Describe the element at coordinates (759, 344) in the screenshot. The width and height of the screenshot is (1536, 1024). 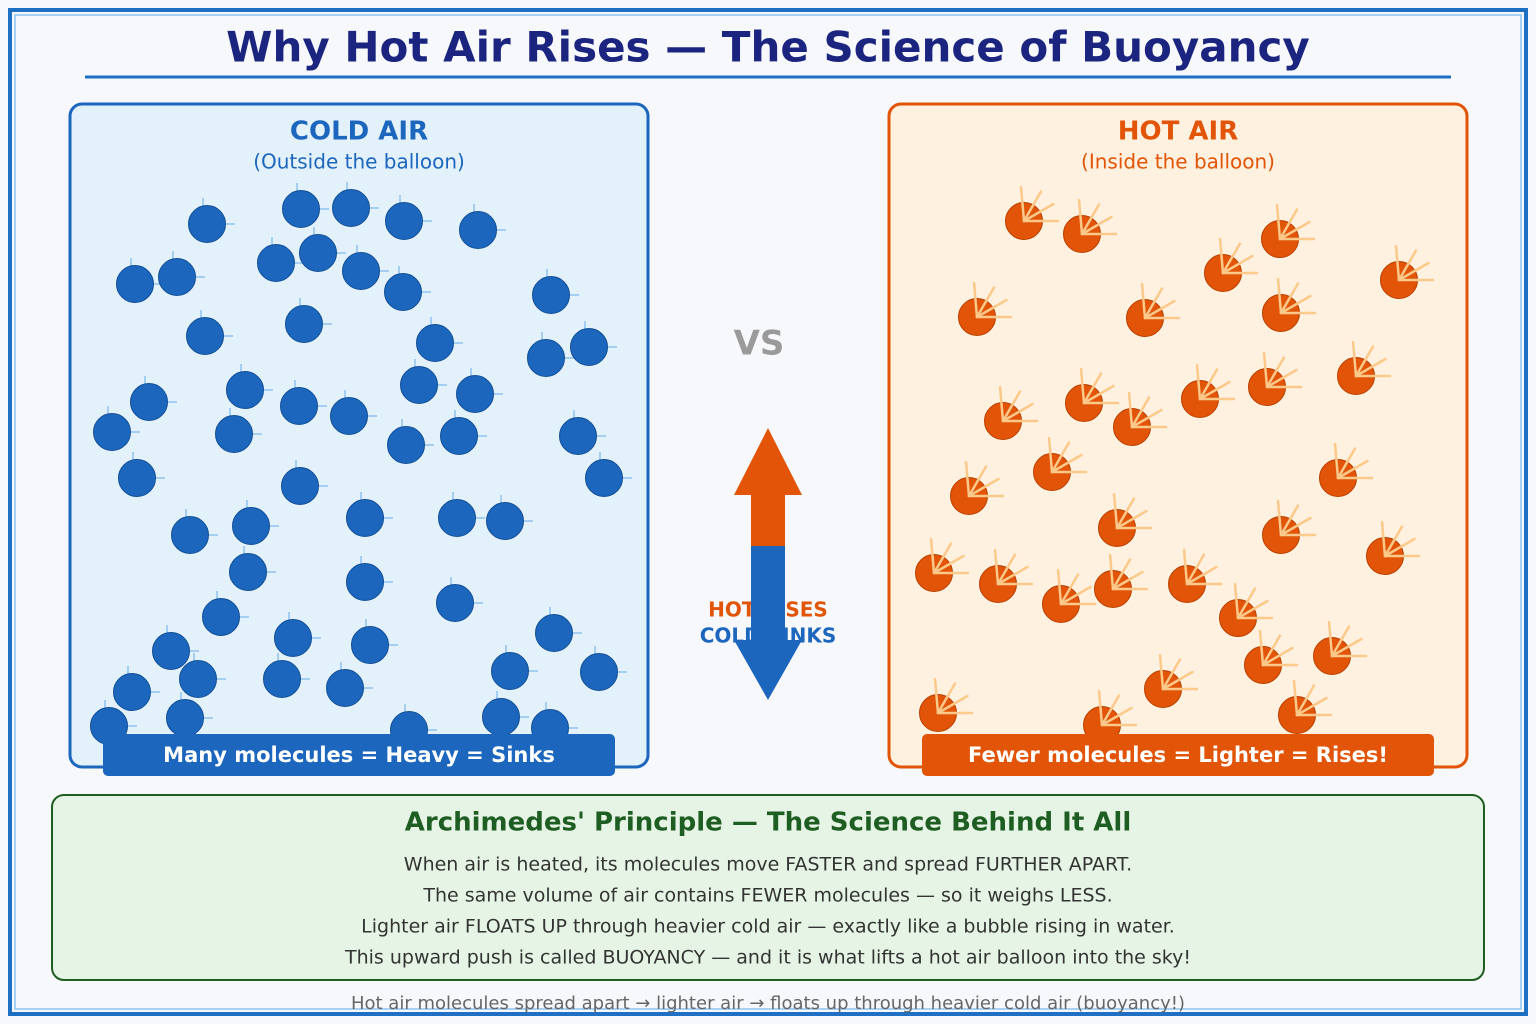
I see `vs-label: VS` at that location.